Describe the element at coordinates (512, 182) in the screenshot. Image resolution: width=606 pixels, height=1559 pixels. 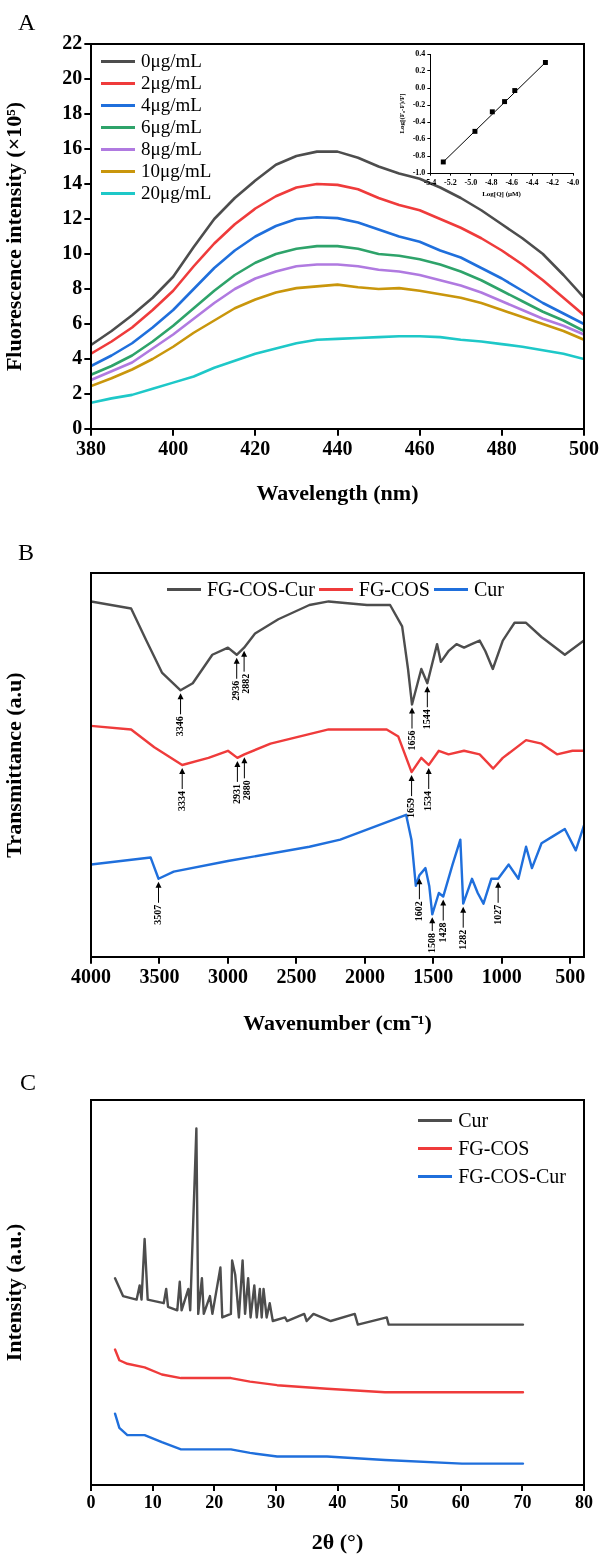
I see `x-tick-label: -4.6` at that location.